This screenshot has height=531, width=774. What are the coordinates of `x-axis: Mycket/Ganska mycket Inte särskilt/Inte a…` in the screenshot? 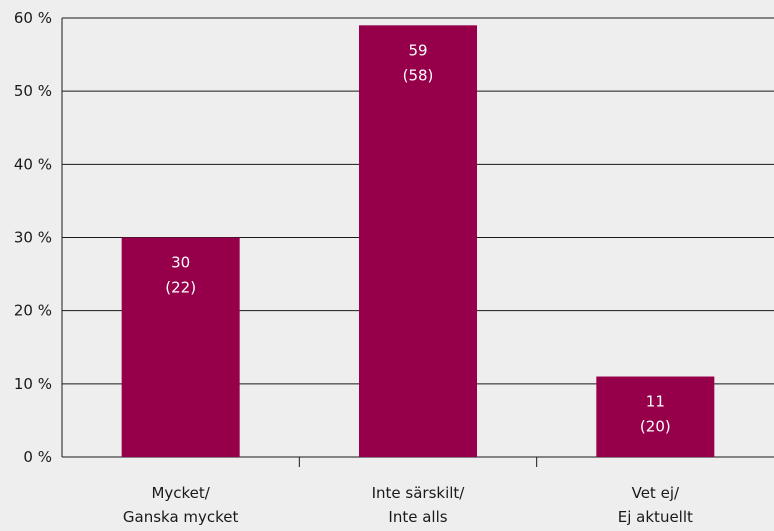 It's located at (408, 491).